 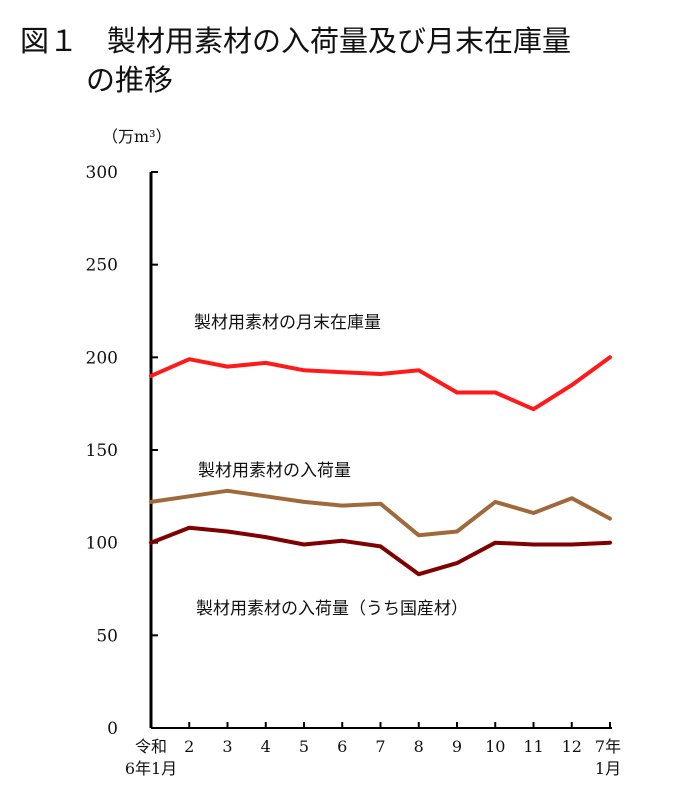 I want to click on series-label-2: 製材用素材の入荷量, so click(x=274, y=471).